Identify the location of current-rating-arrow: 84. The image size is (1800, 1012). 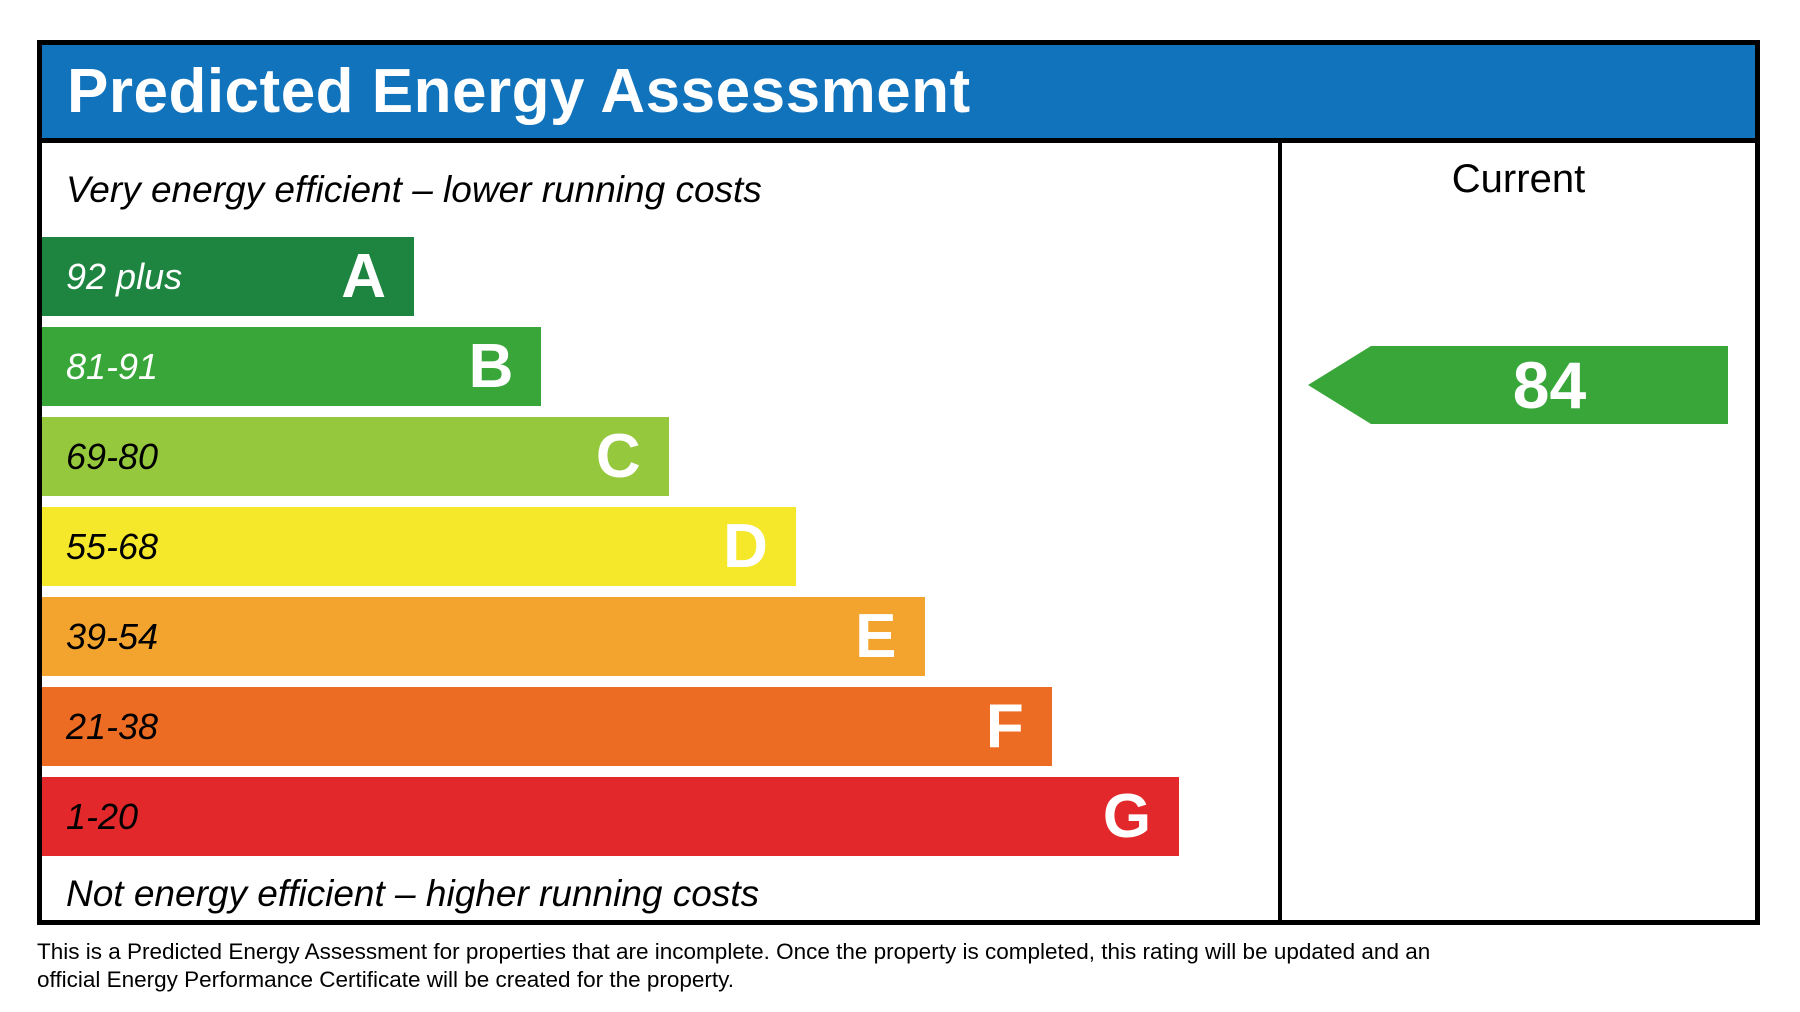
(1518, 385).